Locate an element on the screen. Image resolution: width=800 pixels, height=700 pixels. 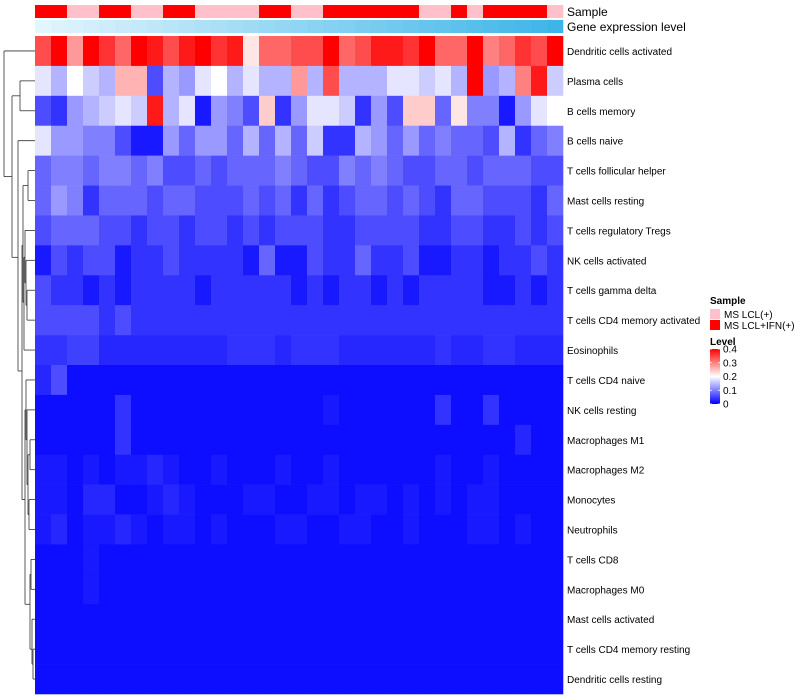
legend-swatch-lcl is located at coordinates (715, 314).